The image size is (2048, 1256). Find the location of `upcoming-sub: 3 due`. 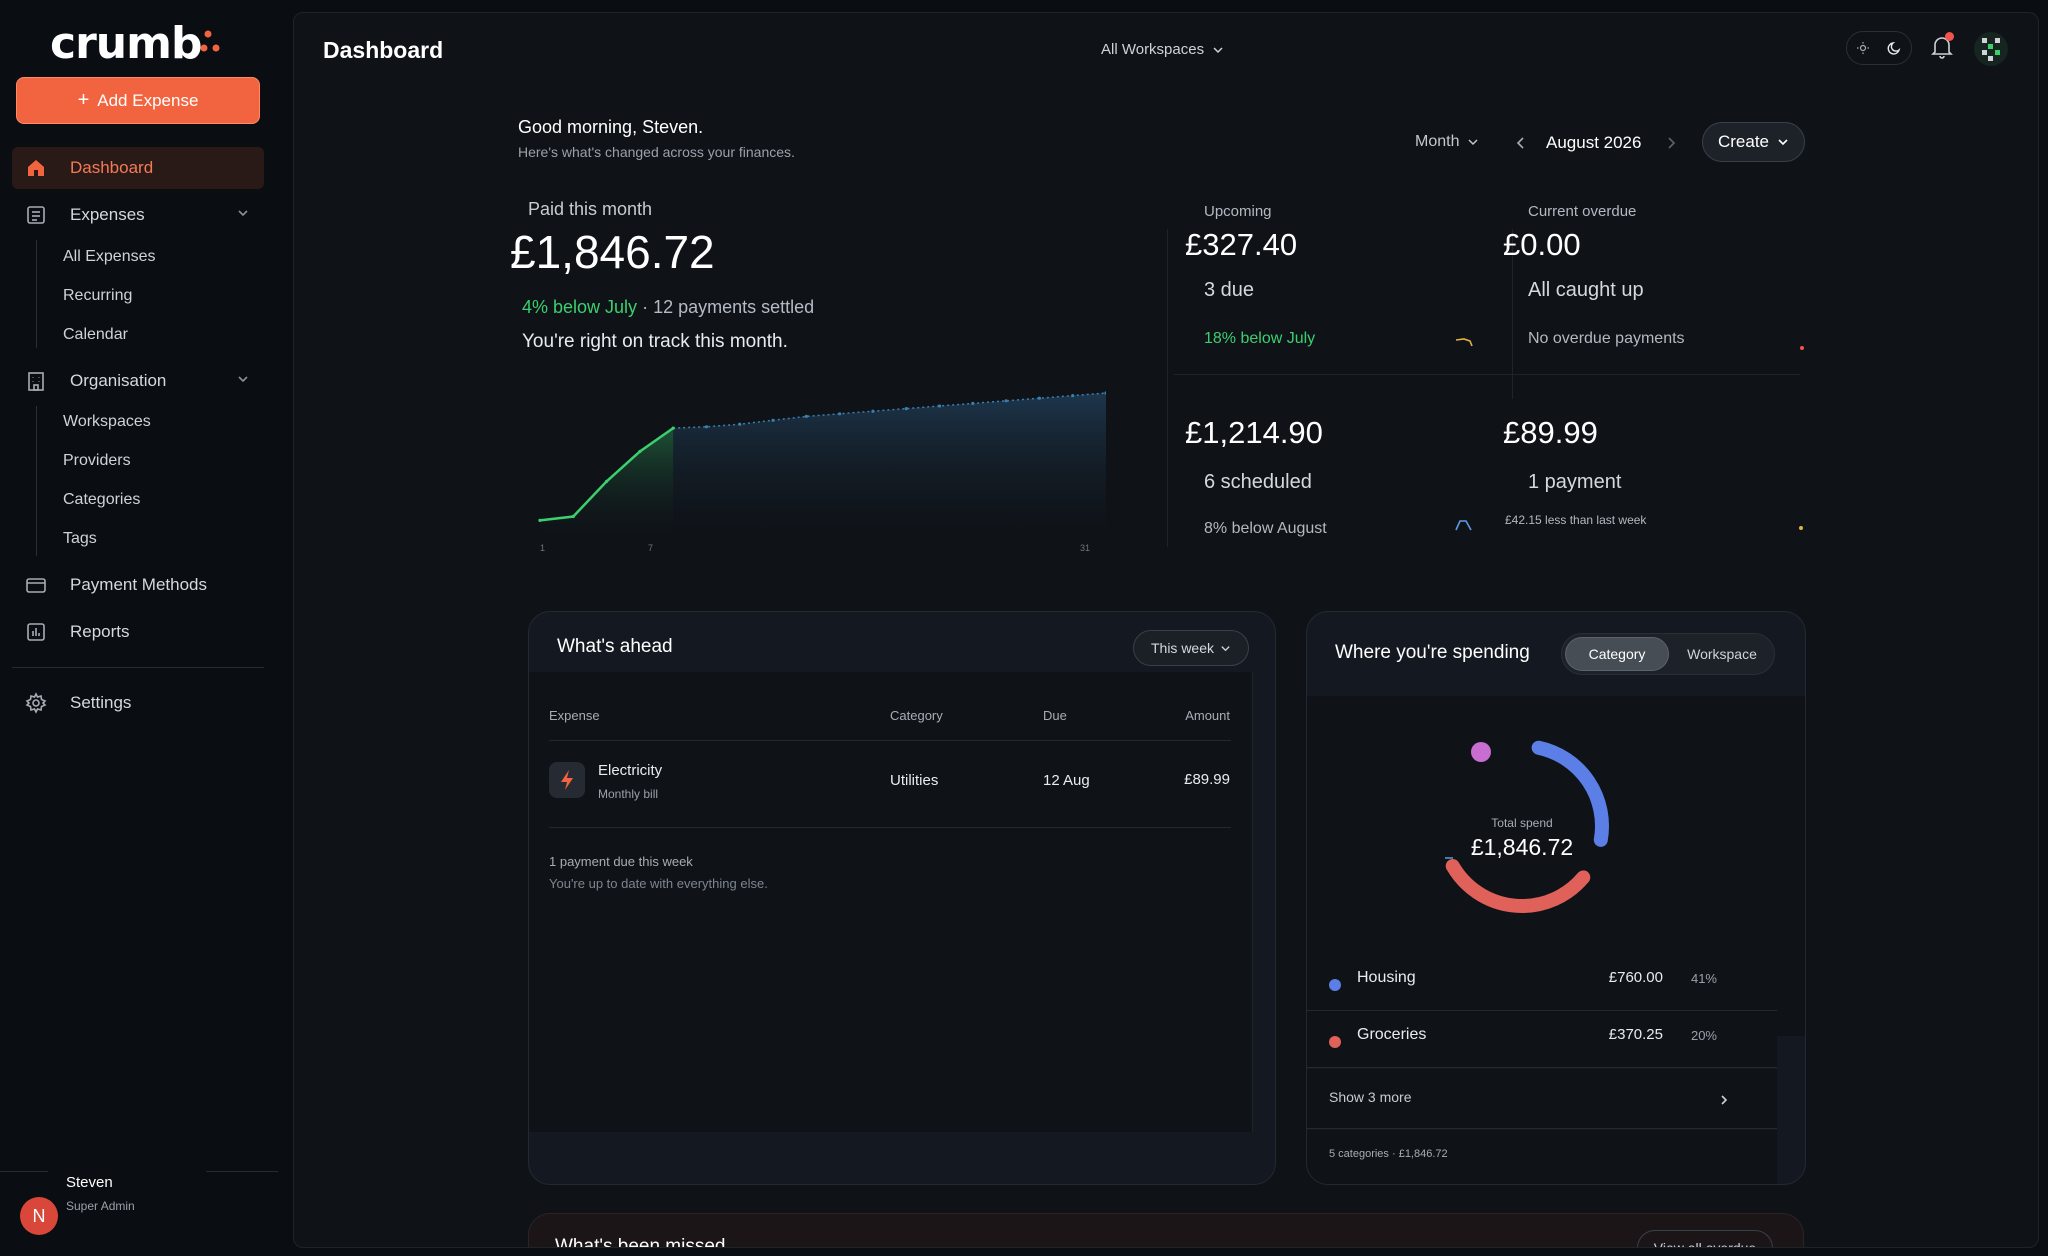

upcoming-sub: 3 due is located at coordinates (1229, 290).